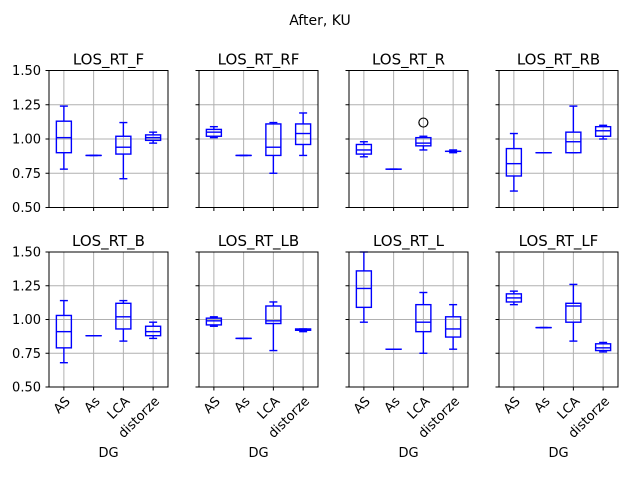  Describe the element at coordinates (558, 60) in the screenshot. I see `subplot-title: LOS_RT_RB` at that location.